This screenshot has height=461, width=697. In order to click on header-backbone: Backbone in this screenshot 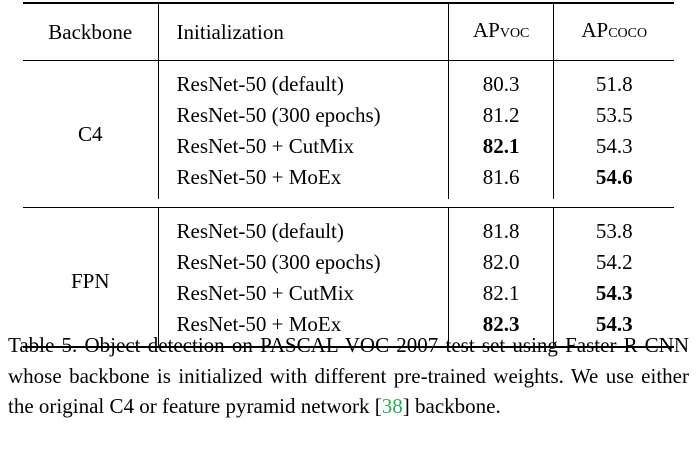, I will do `click(91, 32)`.